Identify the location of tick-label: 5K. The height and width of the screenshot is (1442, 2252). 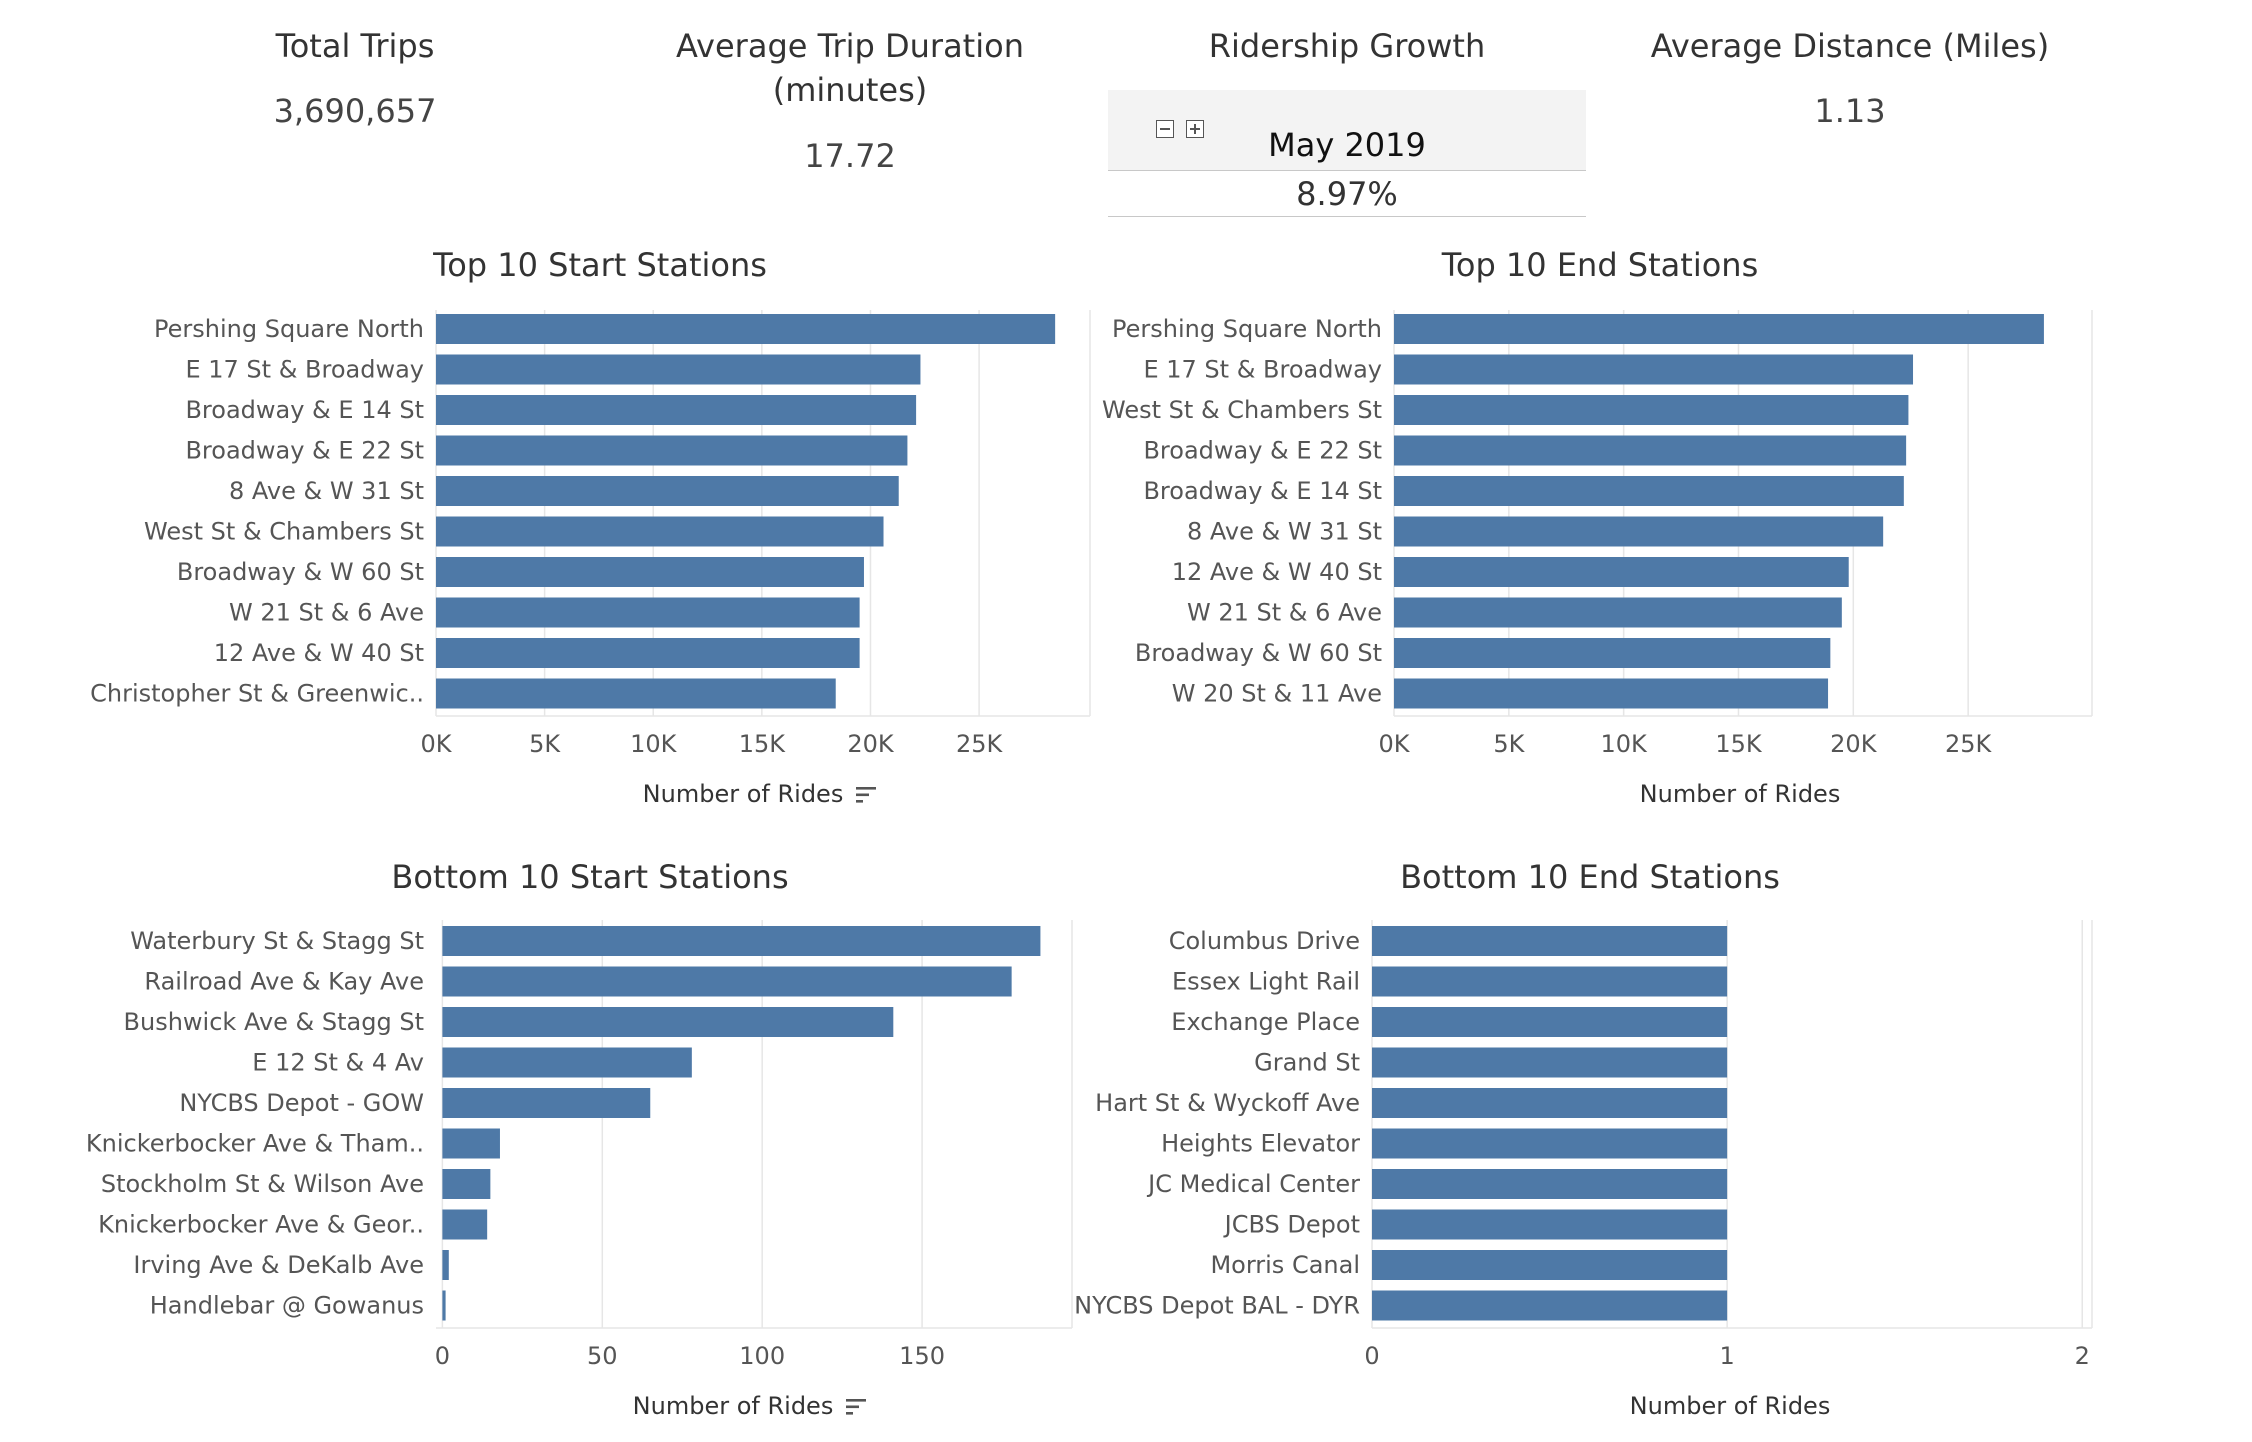
(545, 744).